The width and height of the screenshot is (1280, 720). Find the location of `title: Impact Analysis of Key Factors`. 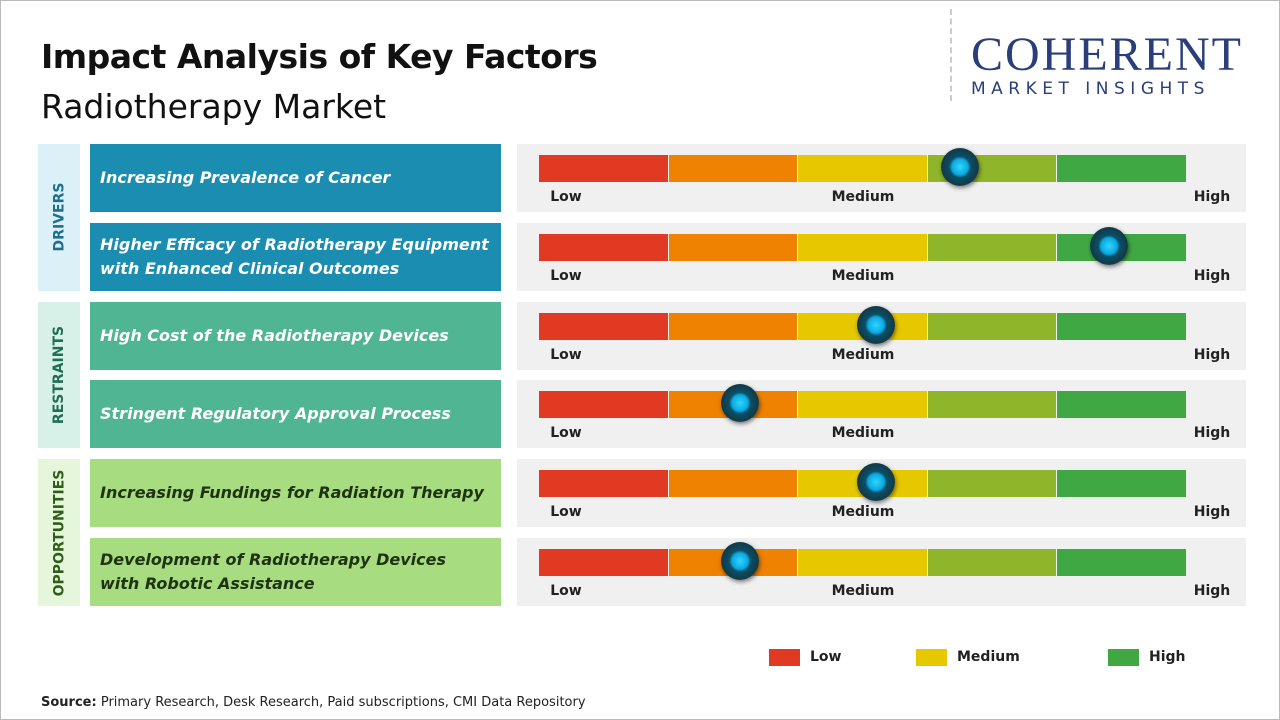

title: Impact Analysis of Key Factors is located at coordinates (319, 56).